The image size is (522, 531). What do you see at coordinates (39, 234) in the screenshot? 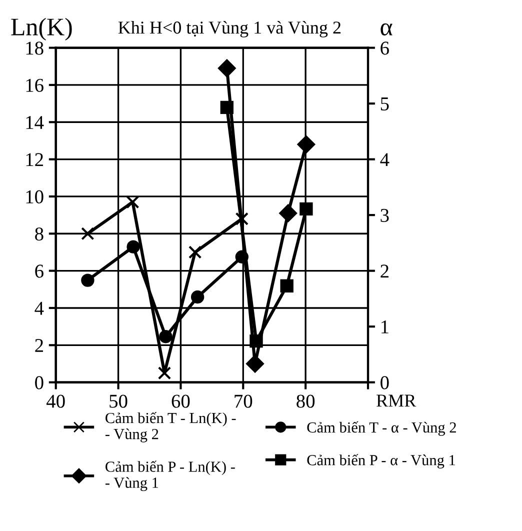
I see `y-tick-label: 8` at bounding box center [39, 234].